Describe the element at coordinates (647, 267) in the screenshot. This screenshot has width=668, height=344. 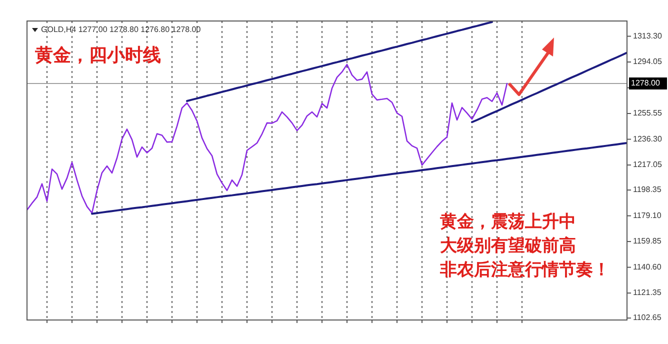
I see `y-tick-label: 1140.60` at that location.